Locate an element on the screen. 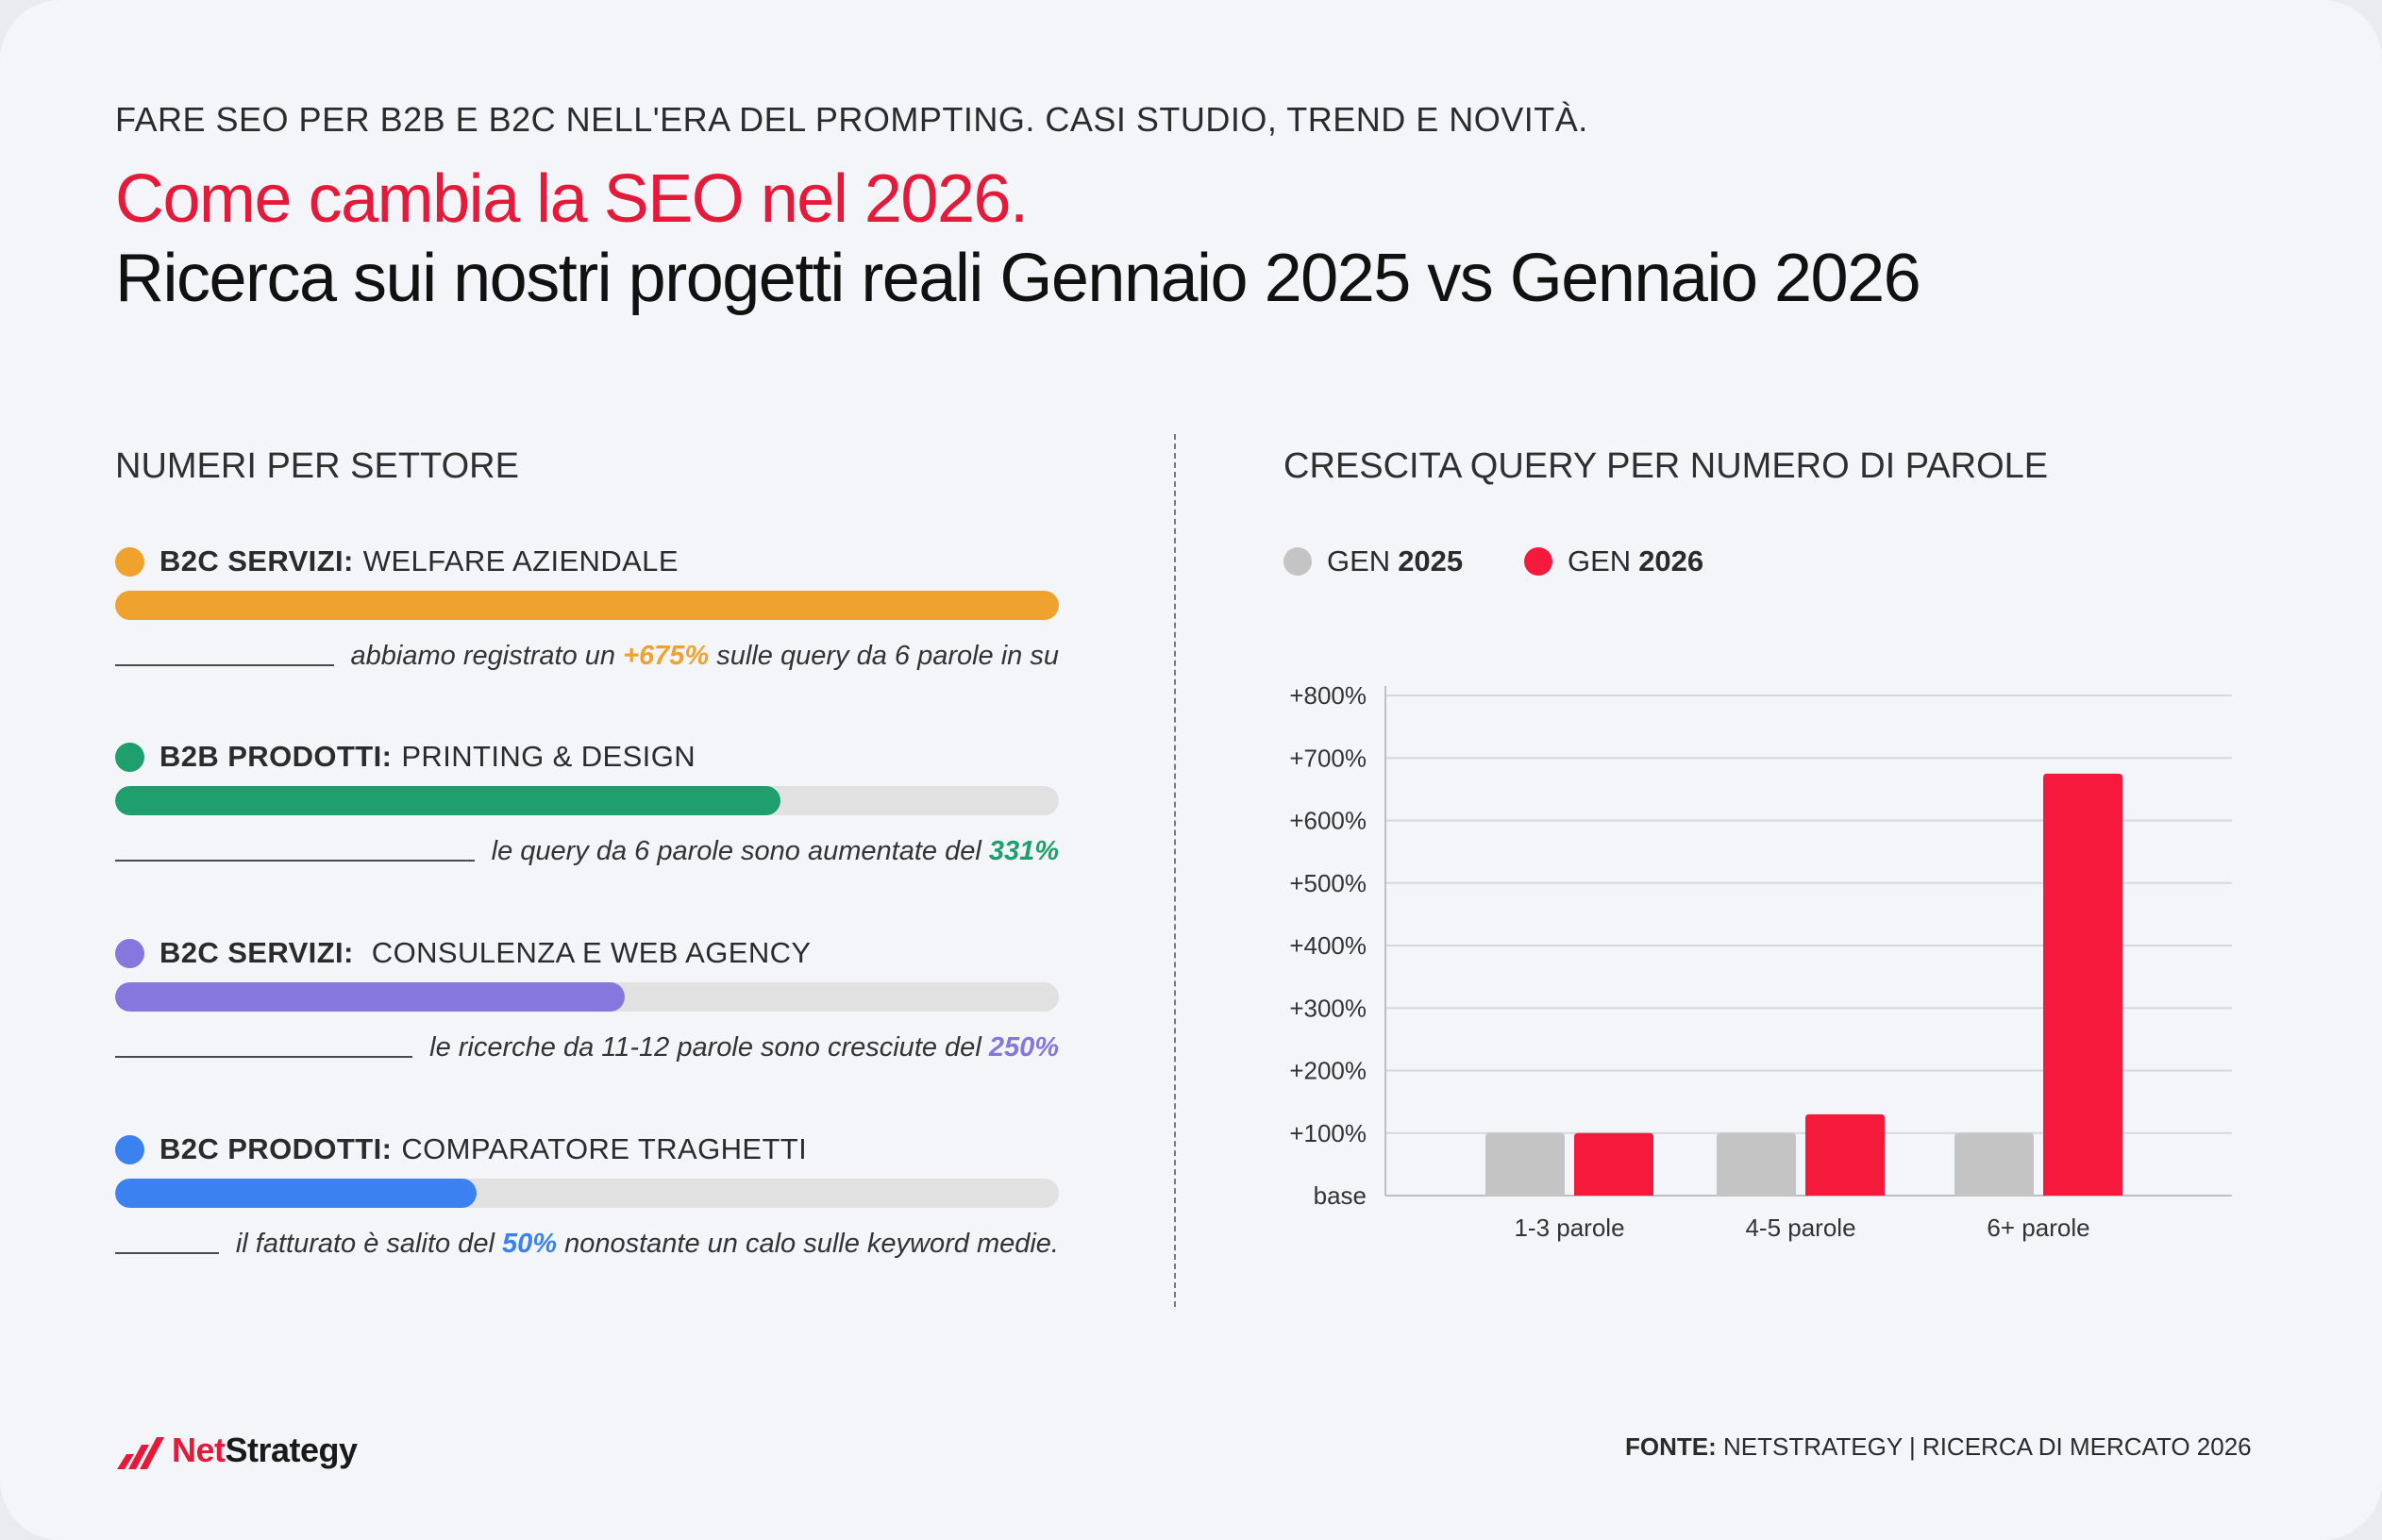 Image resolution: width=2382 pixels, height=1540 pixels. logo-text: NetStrategy is located at coordinates (265, 1450).